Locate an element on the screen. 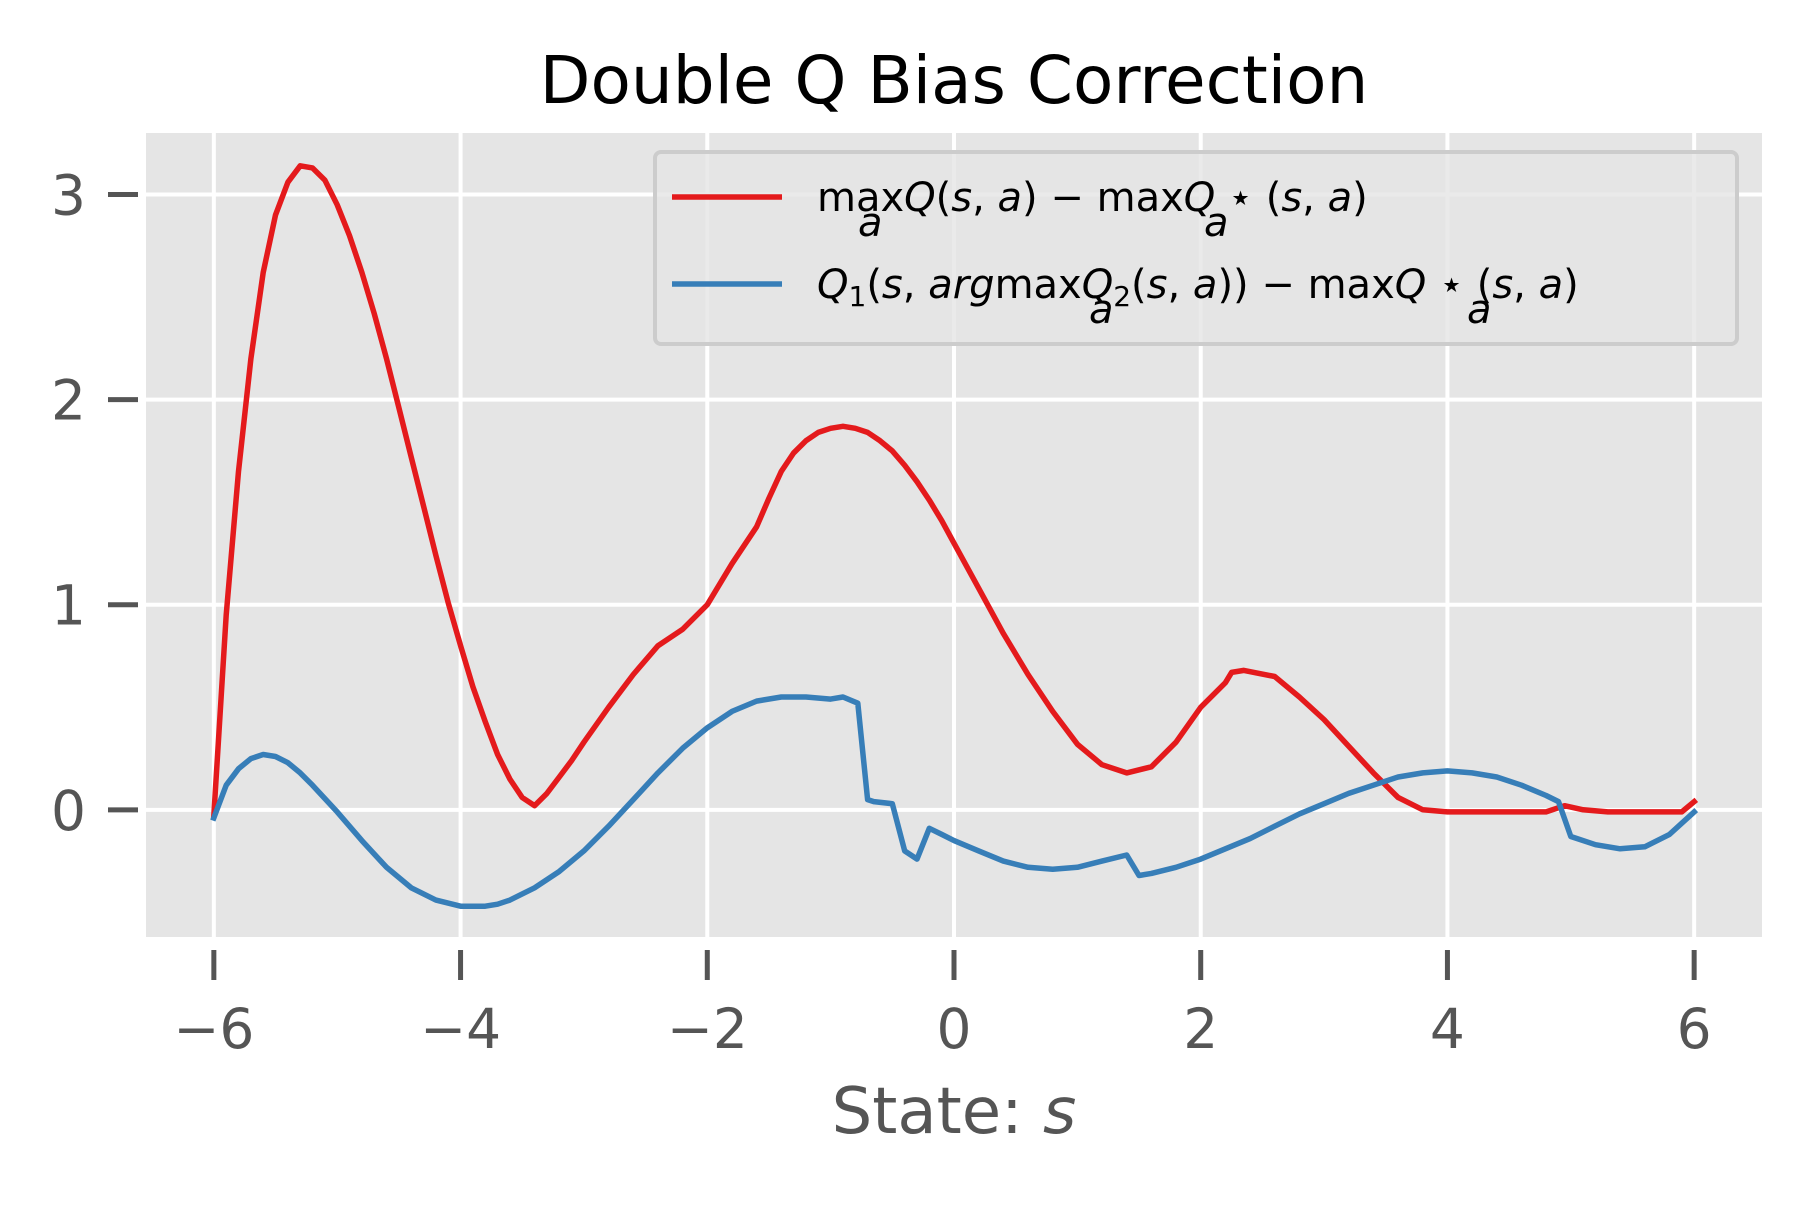 The height and width of the screenshot is (1205, 1800). chart-title: Double Q Bias Correction is located at coordinates (954, 80).